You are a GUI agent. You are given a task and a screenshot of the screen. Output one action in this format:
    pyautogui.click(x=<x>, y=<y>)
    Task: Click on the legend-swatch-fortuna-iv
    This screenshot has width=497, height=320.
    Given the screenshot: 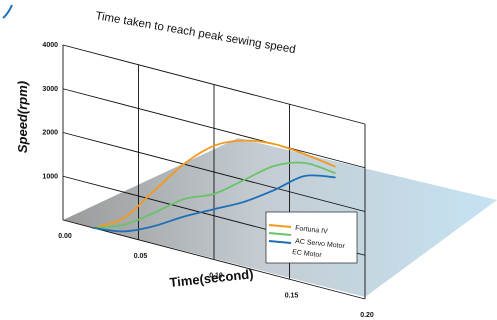 What is the action you would take?
    pyautogui.click(x=280, y=226)
    